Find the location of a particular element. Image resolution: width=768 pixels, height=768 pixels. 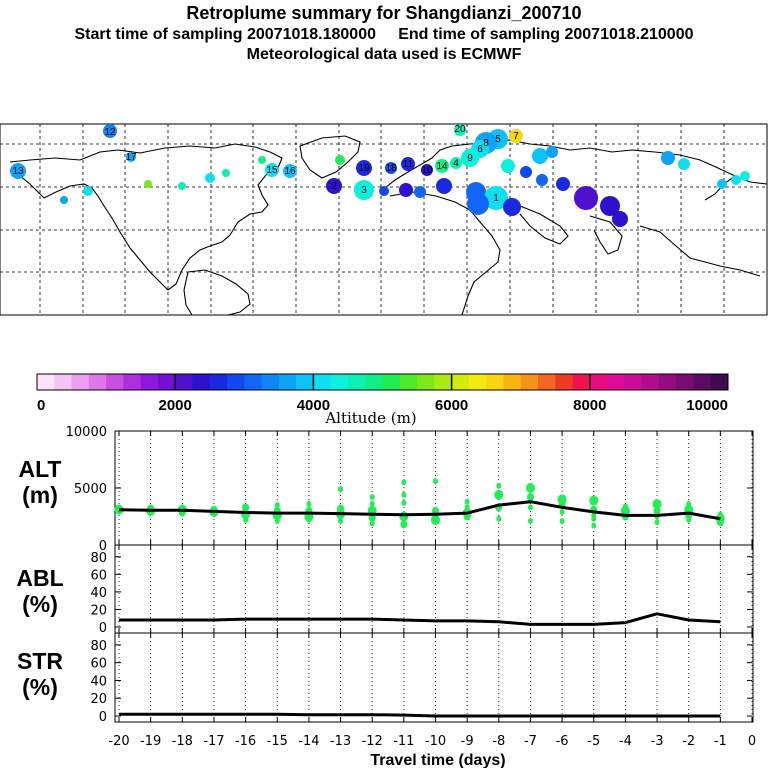

x-tick-label: 0 is located at coordinates (752, 741).